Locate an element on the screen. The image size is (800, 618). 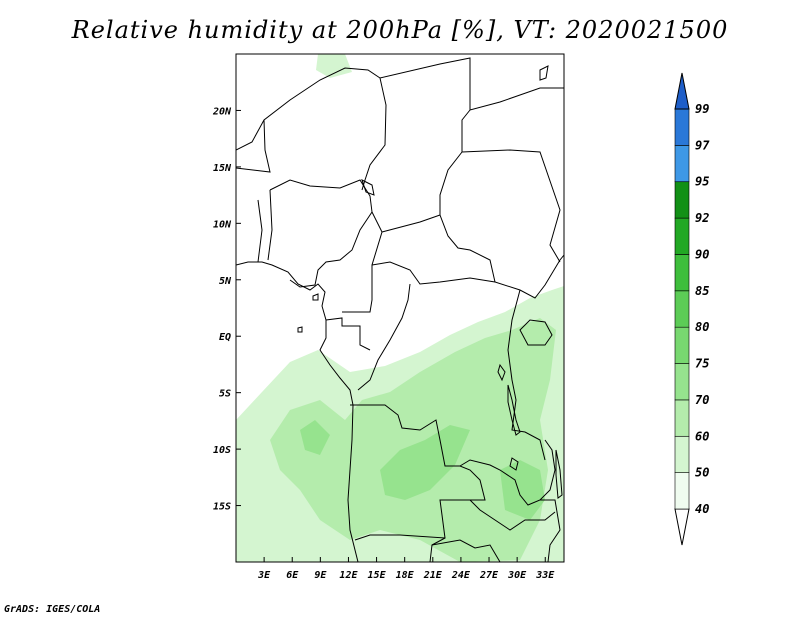
lon-tick-label: 3E is located at coordinates (264, 575).